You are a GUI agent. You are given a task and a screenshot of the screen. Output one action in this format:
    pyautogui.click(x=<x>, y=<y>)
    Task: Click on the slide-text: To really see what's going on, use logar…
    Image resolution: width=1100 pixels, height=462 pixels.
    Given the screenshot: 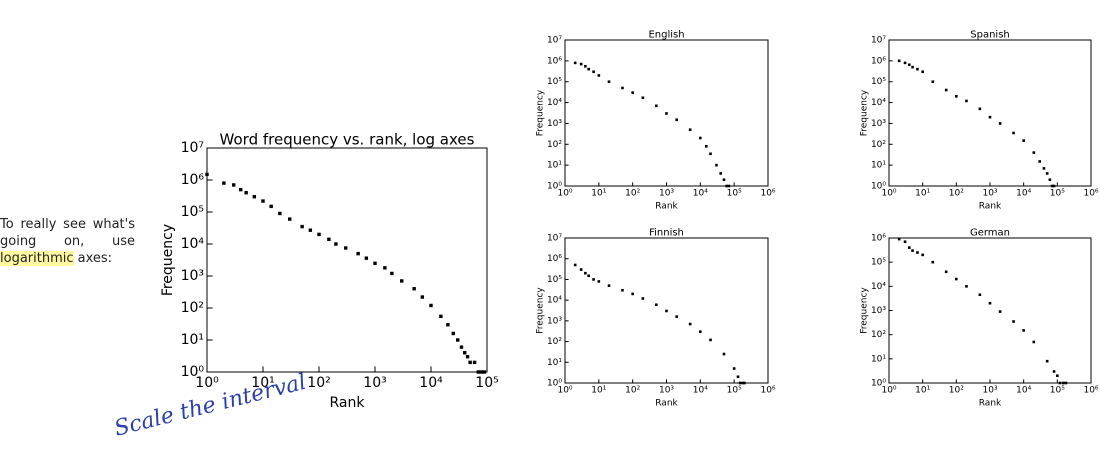 What is the action you would take?
    pyautogui.click(x=67, y=241)
    